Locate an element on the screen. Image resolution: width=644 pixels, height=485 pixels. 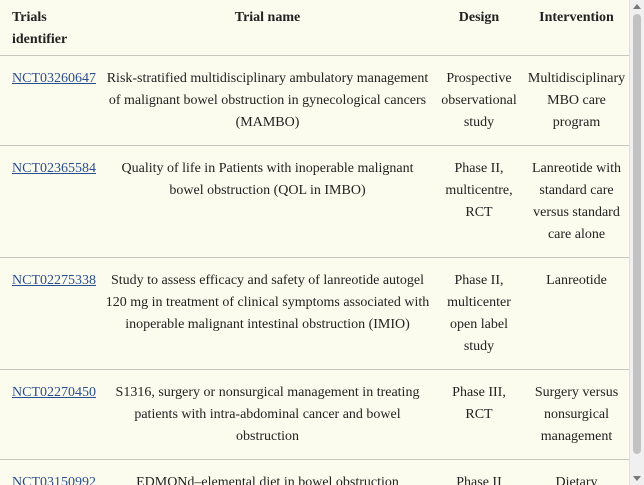
column-header: Trials identifier is located at coordinates (50, 28).